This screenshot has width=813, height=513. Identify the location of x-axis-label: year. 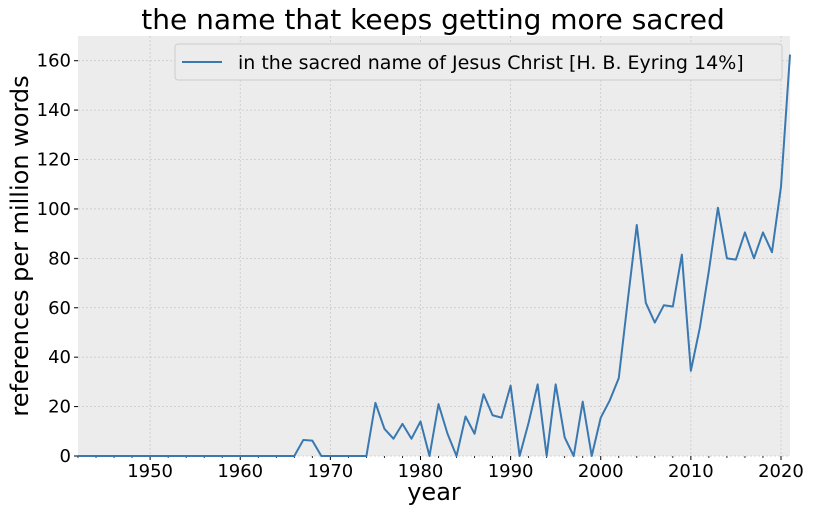
(434, 492).